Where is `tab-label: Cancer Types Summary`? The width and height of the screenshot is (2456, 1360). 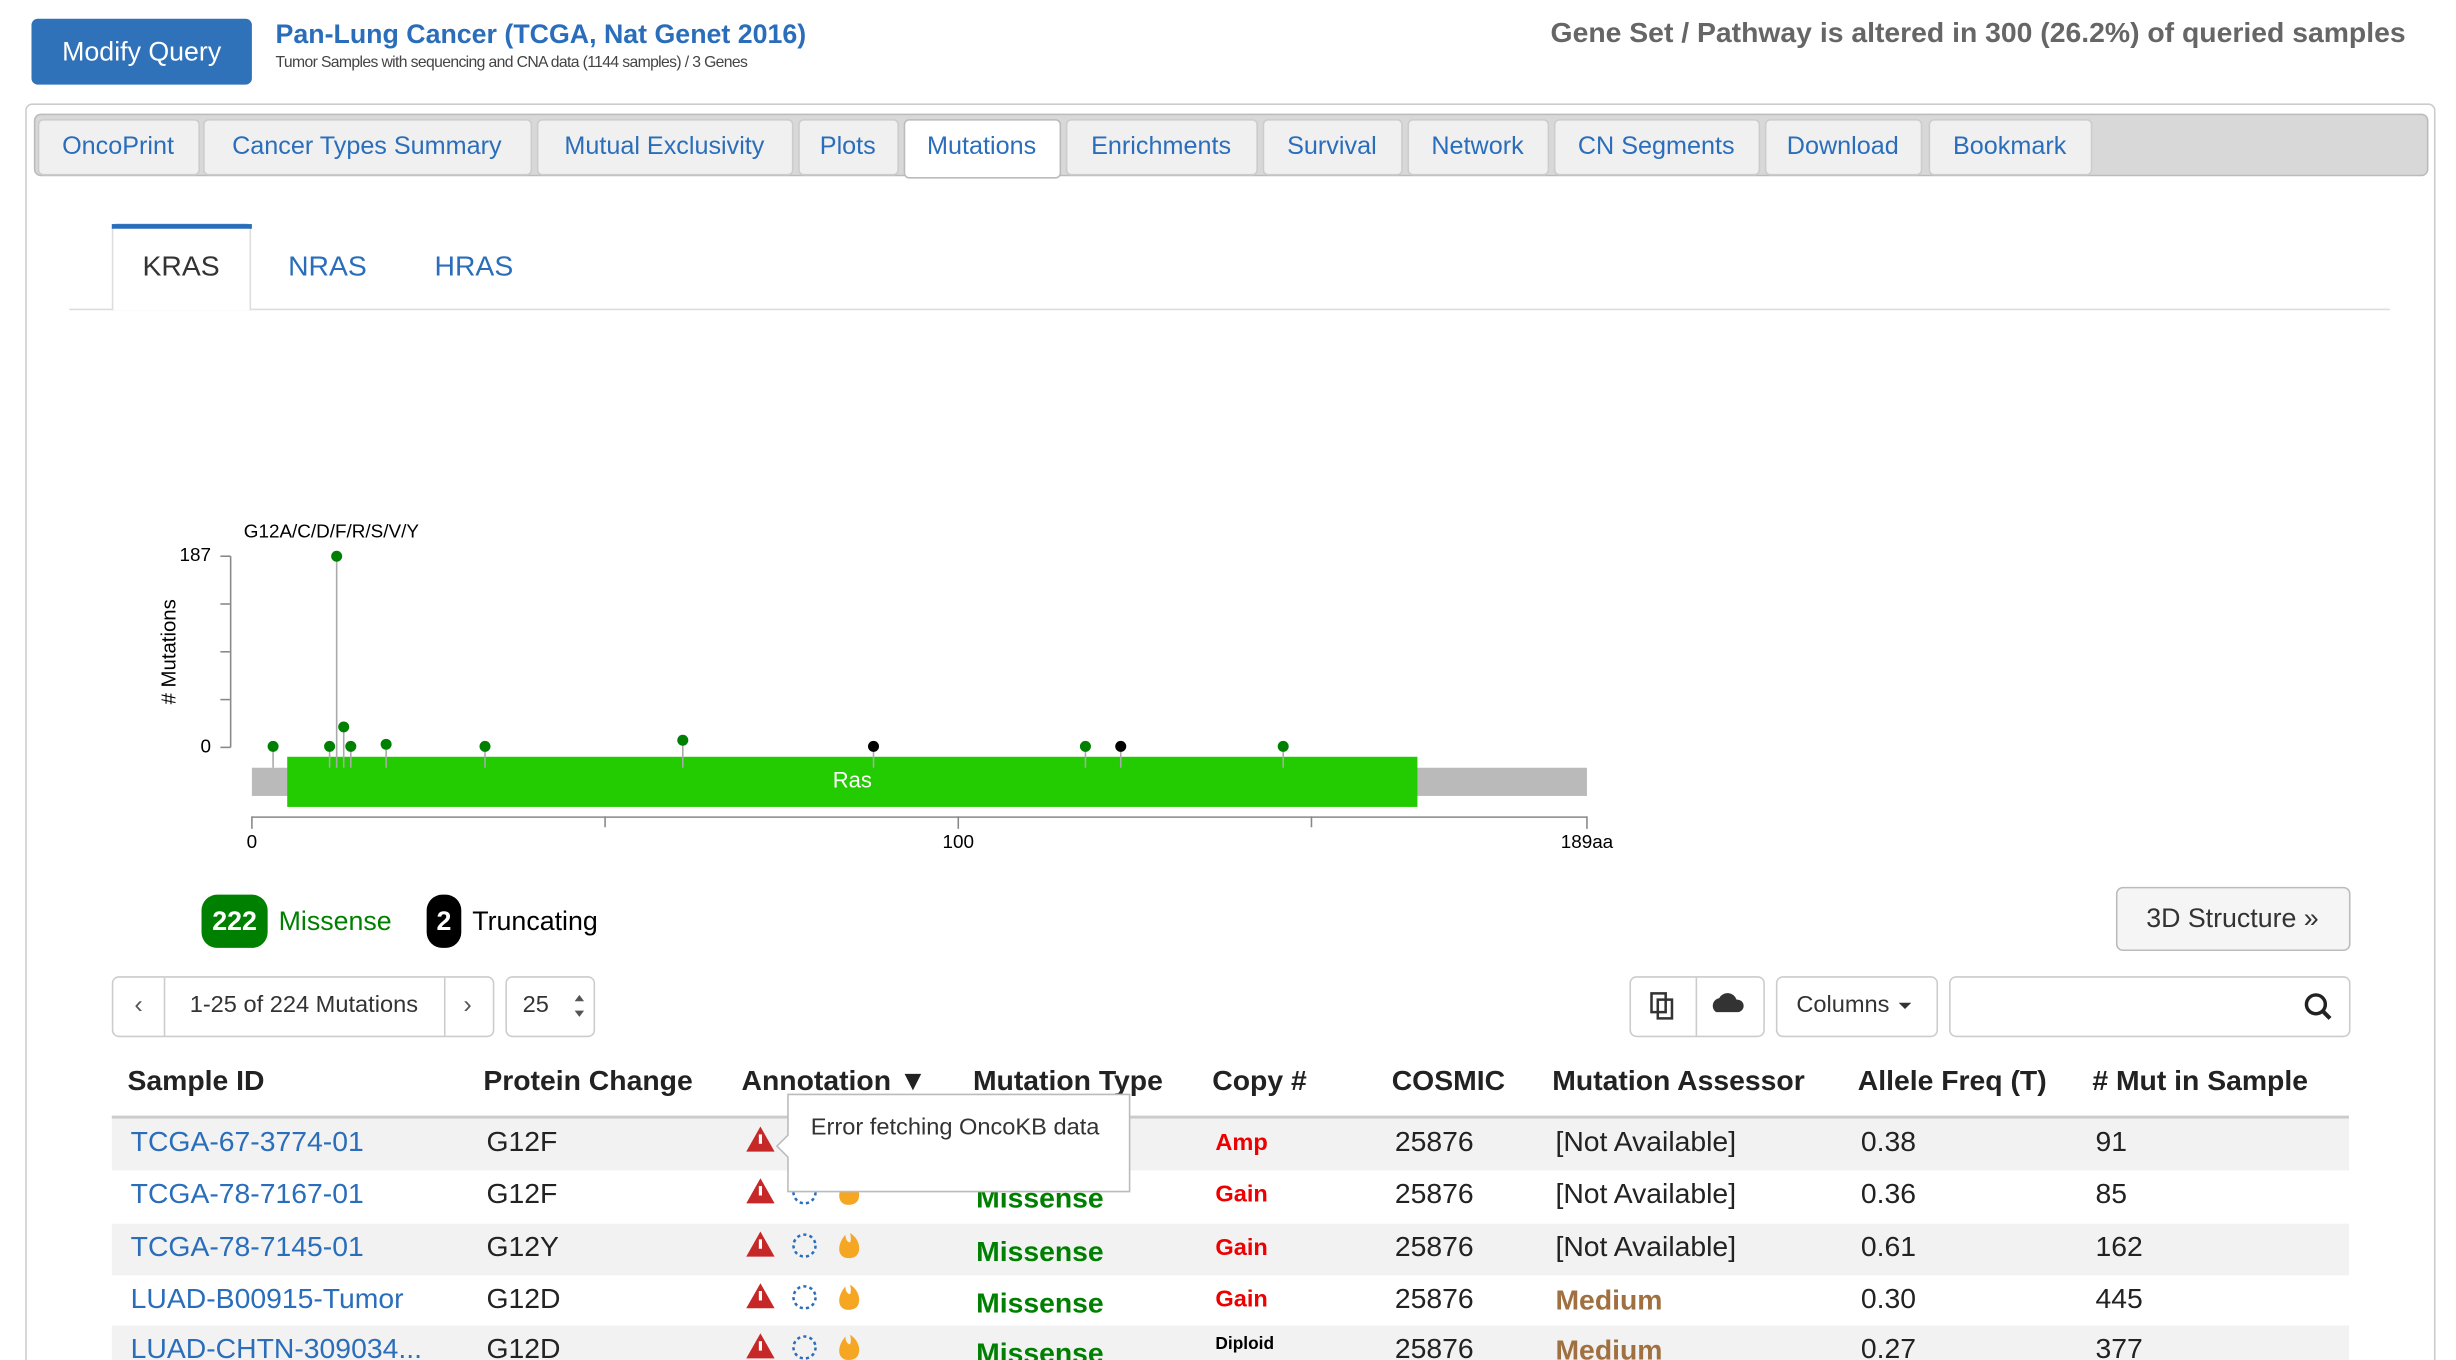
tab-label: Cancer Types Summary is located at coordinates (367, 146).